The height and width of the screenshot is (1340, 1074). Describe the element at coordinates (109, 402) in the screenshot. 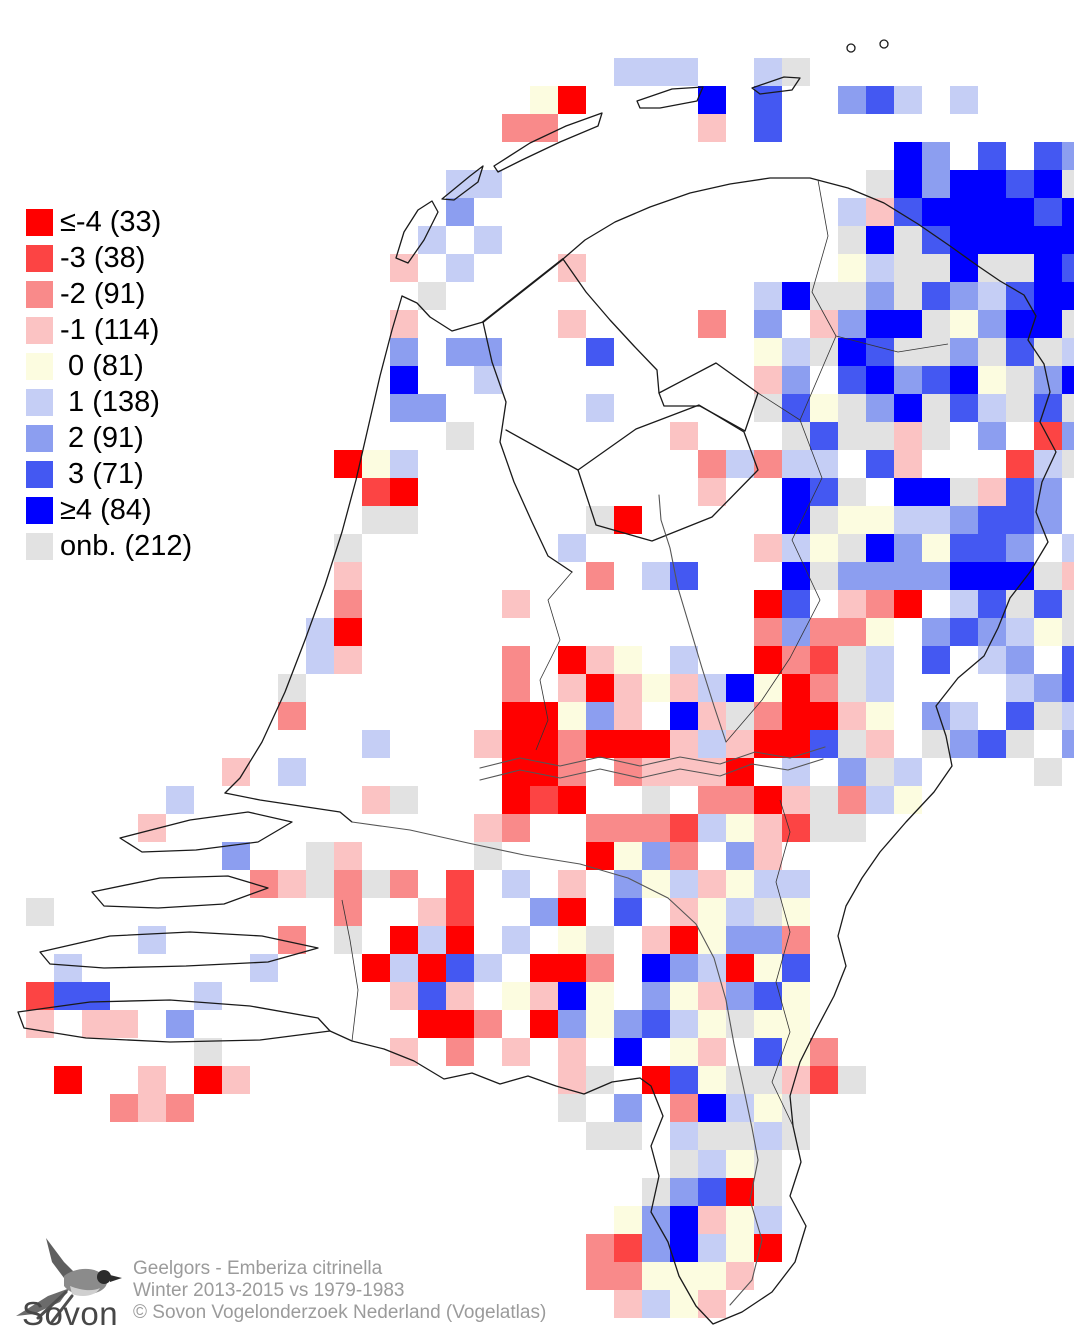

I see `legend-item: 1 (138)` at that location.